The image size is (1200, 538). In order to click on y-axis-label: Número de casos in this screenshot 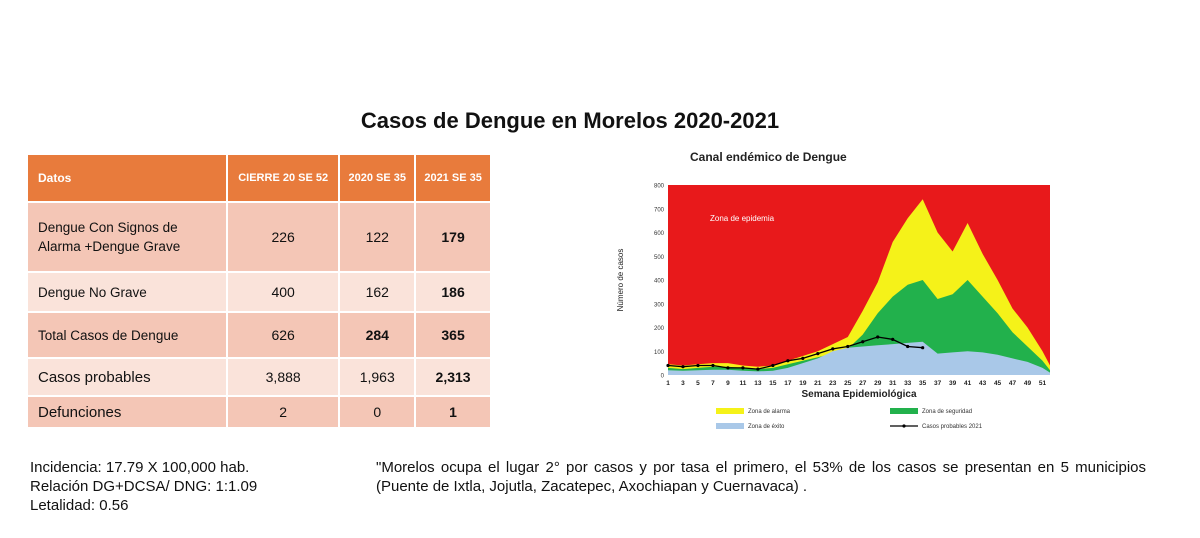, I will do `click(620, 280)`.